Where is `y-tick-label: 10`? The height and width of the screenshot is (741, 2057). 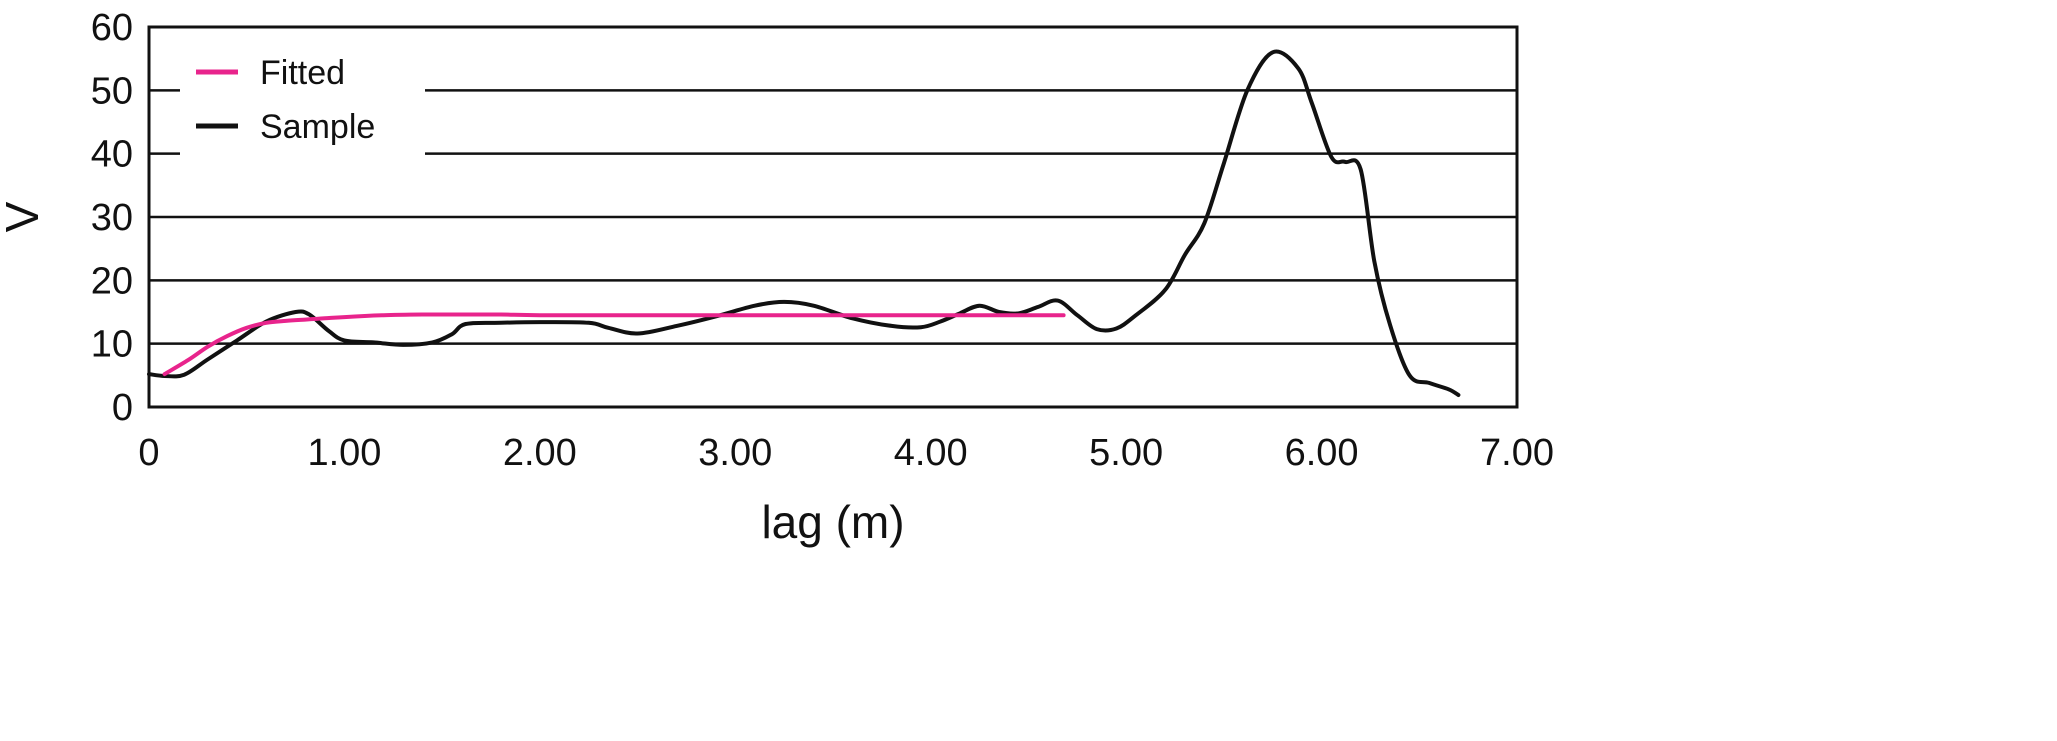
y-tick-label: 10 is located at coordinates (112, 345).